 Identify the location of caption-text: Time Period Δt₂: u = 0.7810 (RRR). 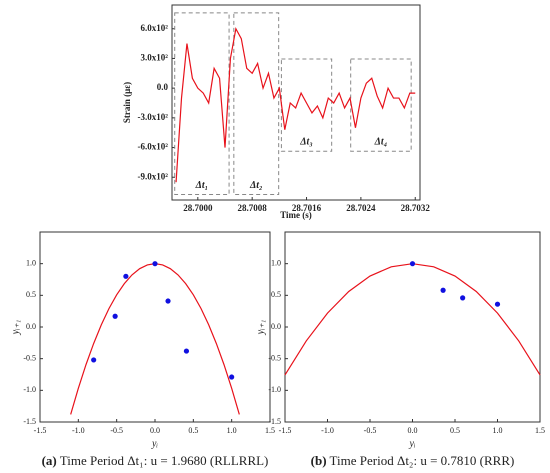
(421, 460).